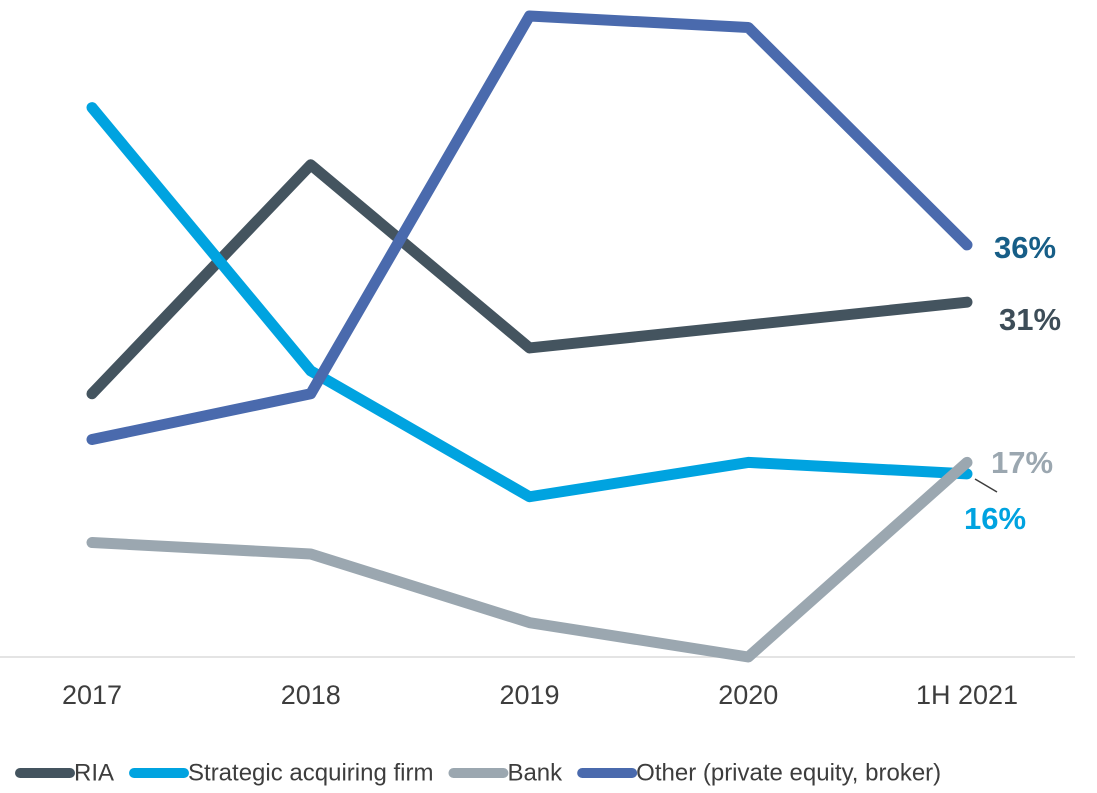 This screenshot has height=793, width=1097. Describe the element at coordinates (748, 695) in the screenshot. I see `x-tick-label: 2020` at that location.